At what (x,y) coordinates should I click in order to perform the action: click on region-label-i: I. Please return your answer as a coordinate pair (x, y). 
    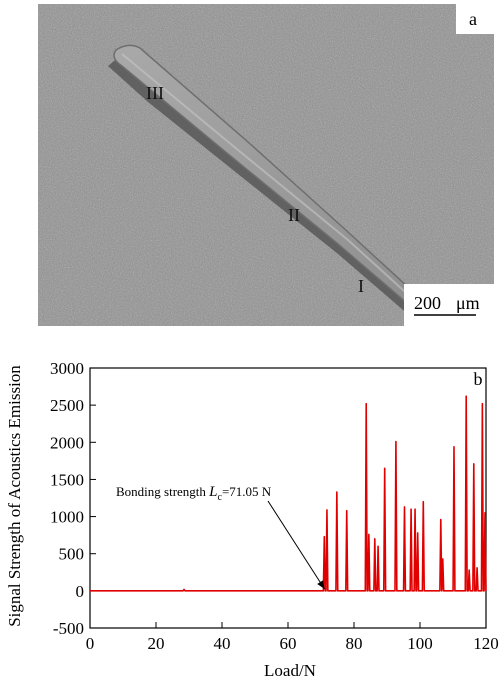
    Looking at the image, I should click on (361, 286).